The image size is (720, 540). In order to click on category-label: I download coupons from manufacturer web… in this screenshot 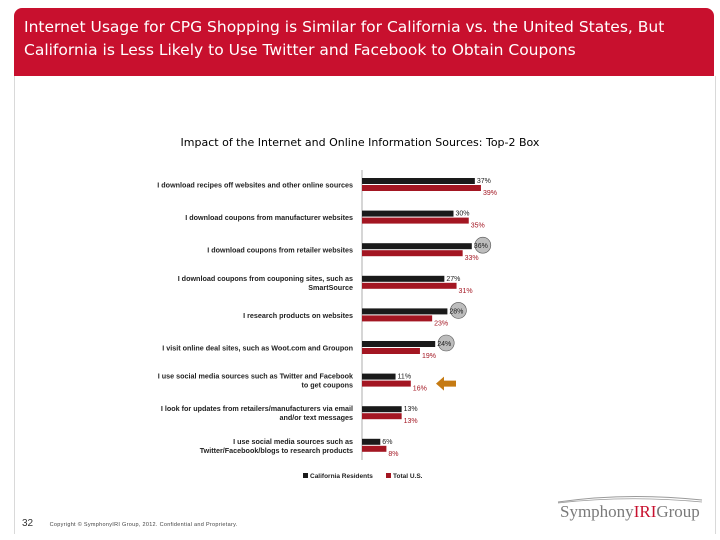, I will do `click(269, 217)`.